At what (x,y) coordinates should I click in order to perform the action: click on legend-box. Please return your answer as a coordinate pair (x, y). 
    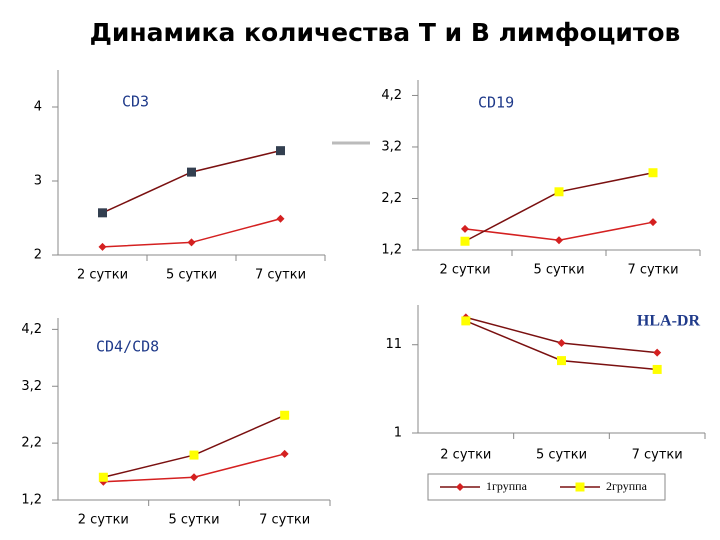
    Looking at the image, I should click on (546, 487).